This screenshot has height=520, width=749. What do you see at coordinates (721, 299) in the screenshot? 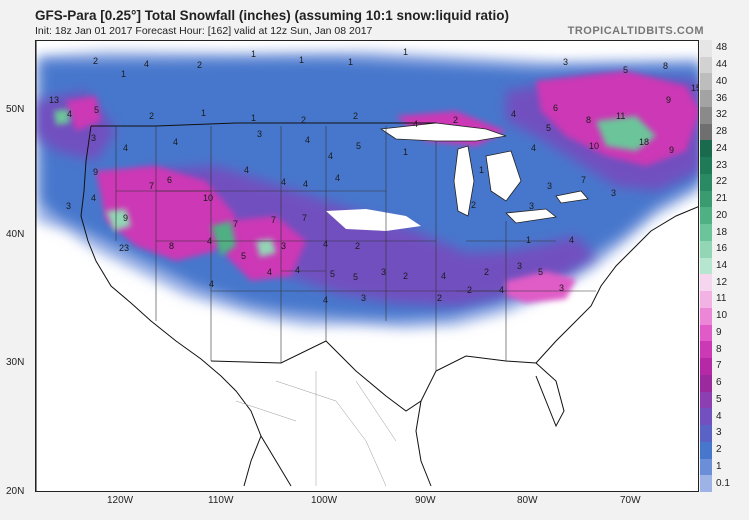
I see `colorbar-label: 11` at bounding box center [721, 299].